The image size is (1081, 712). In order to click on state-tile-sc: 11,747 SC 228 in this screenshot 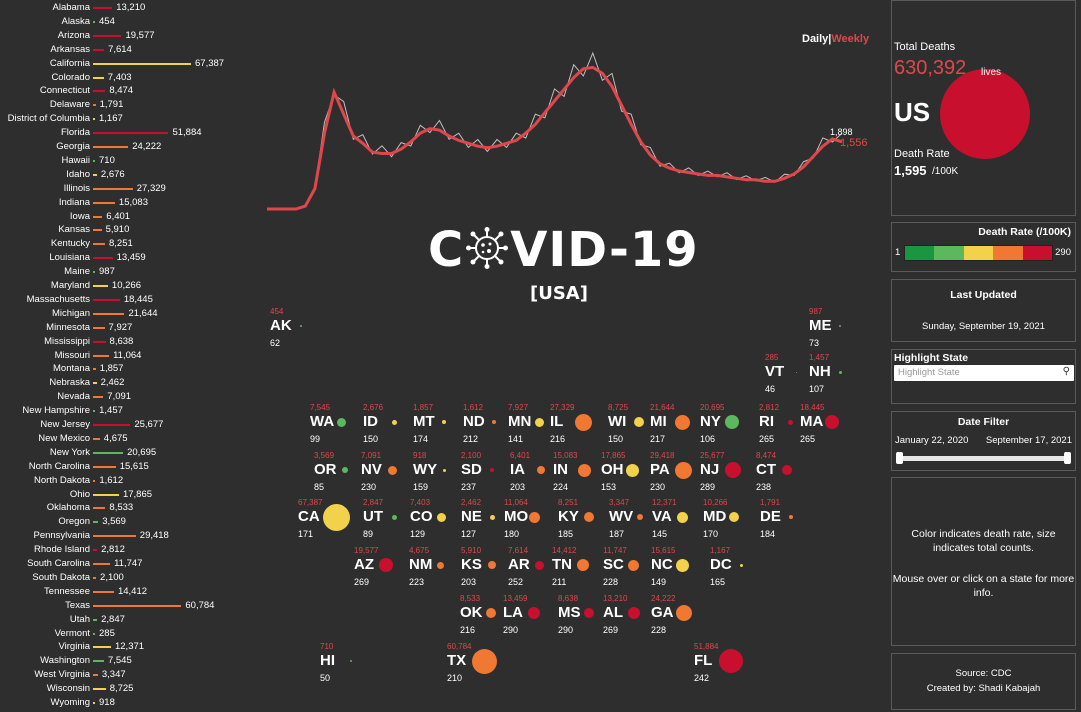, I will do `click(633, 571)`.